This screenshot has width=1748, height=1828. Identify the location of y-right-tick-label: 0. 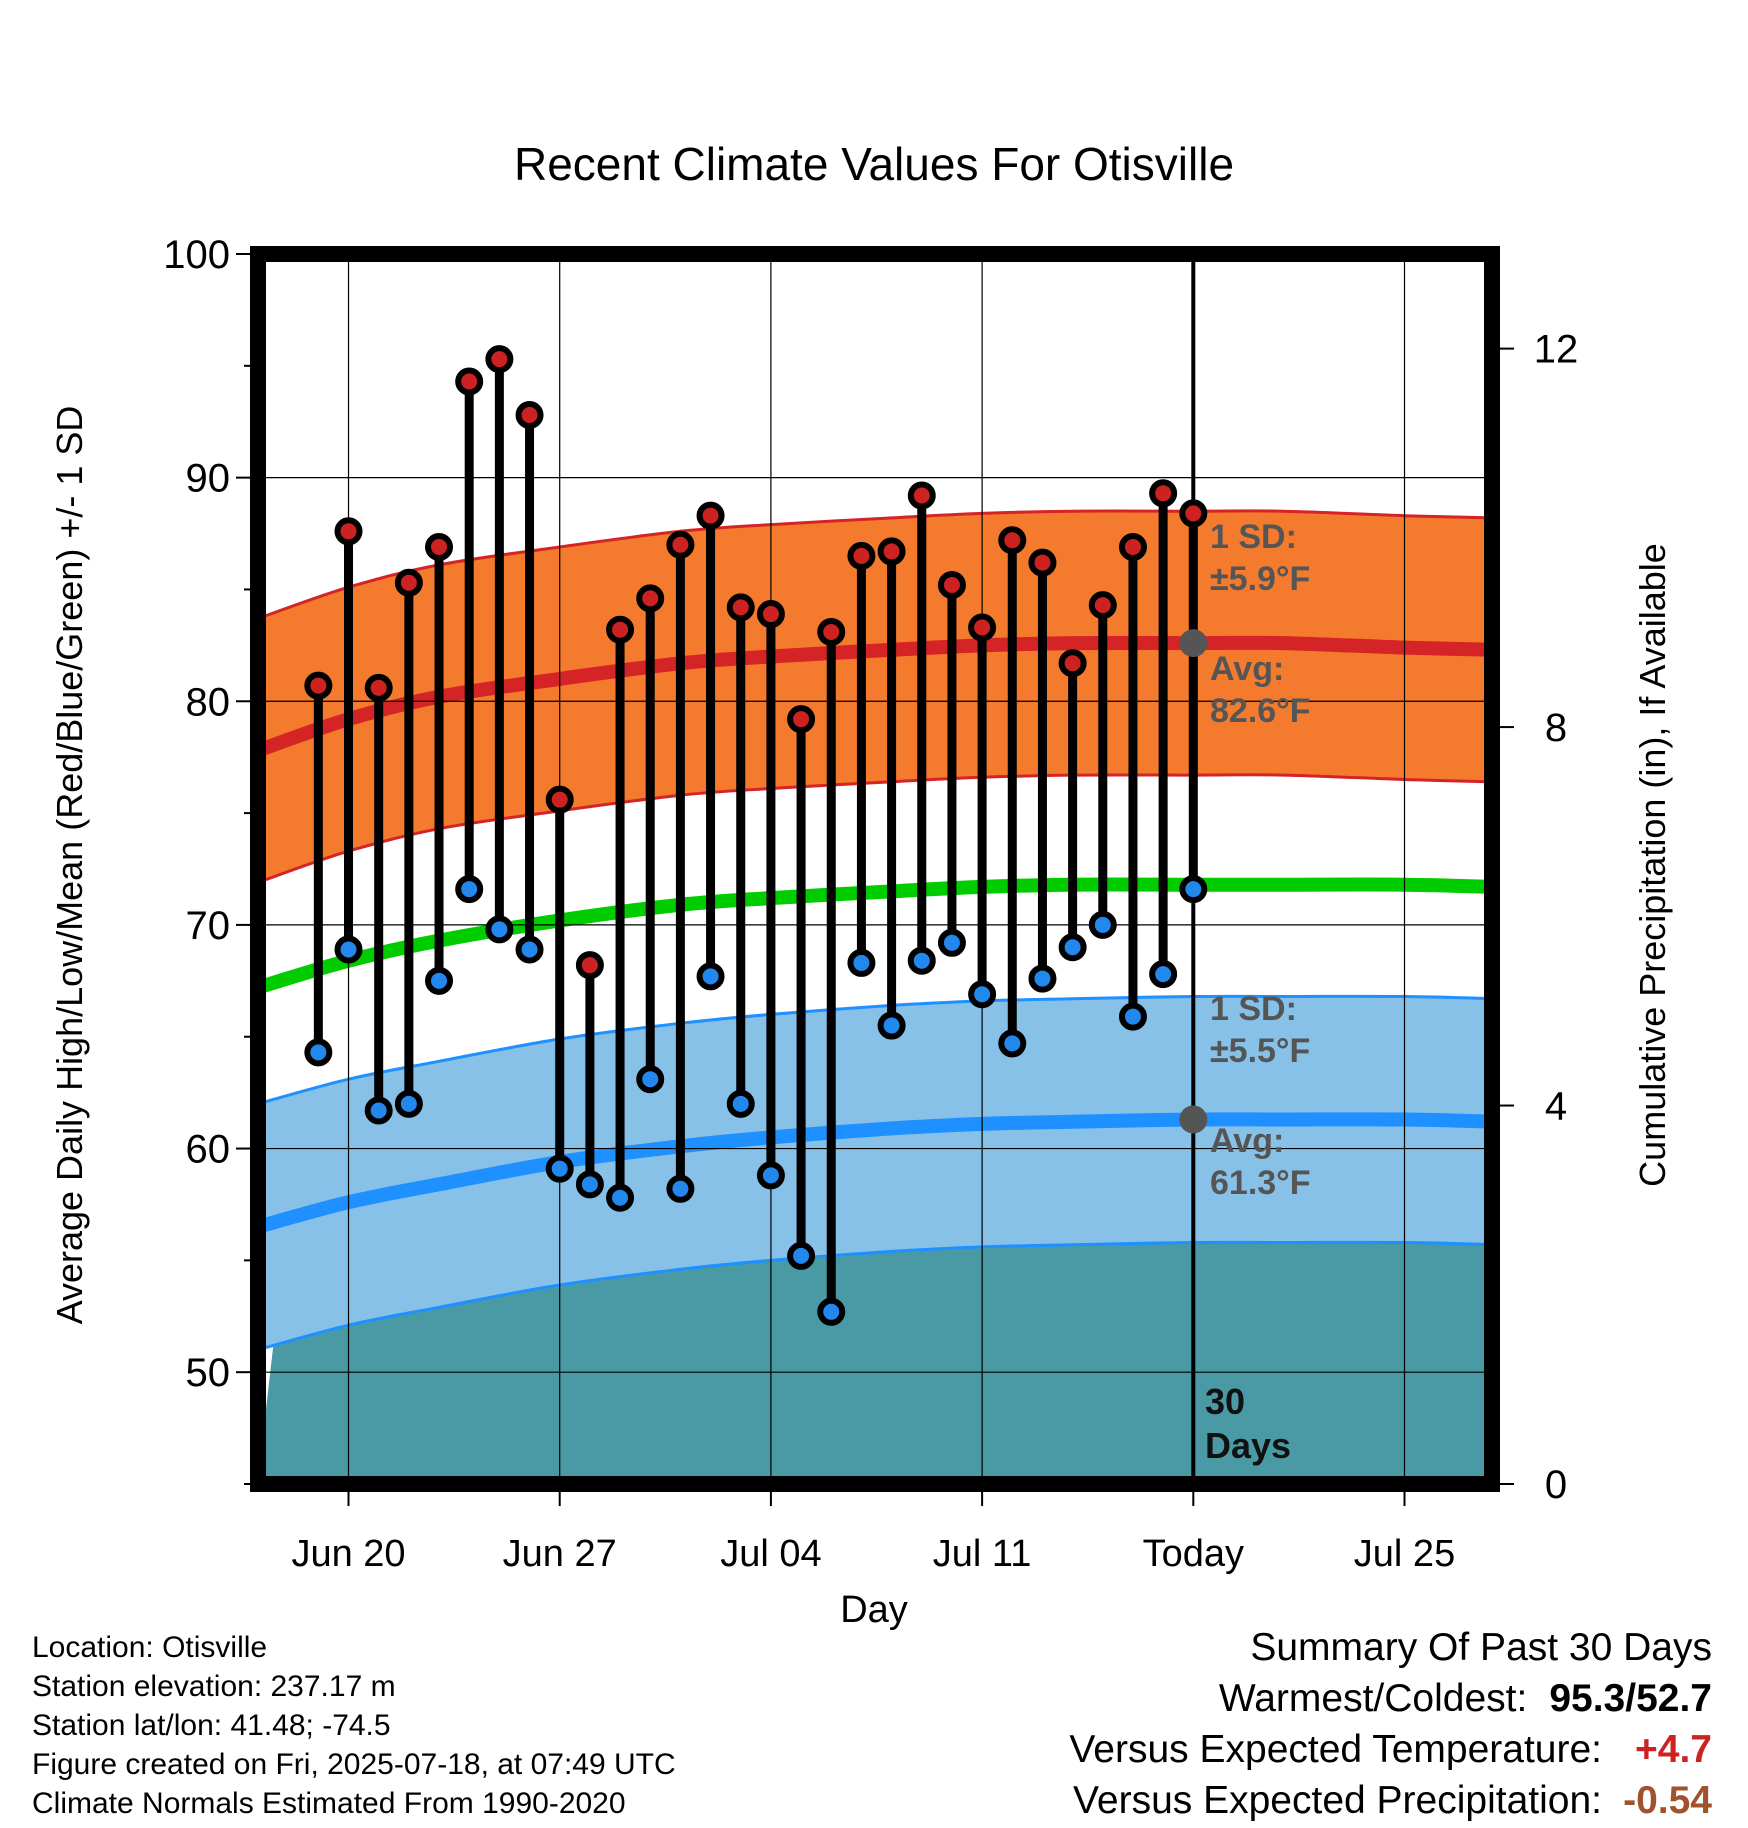
(1556, 1485).